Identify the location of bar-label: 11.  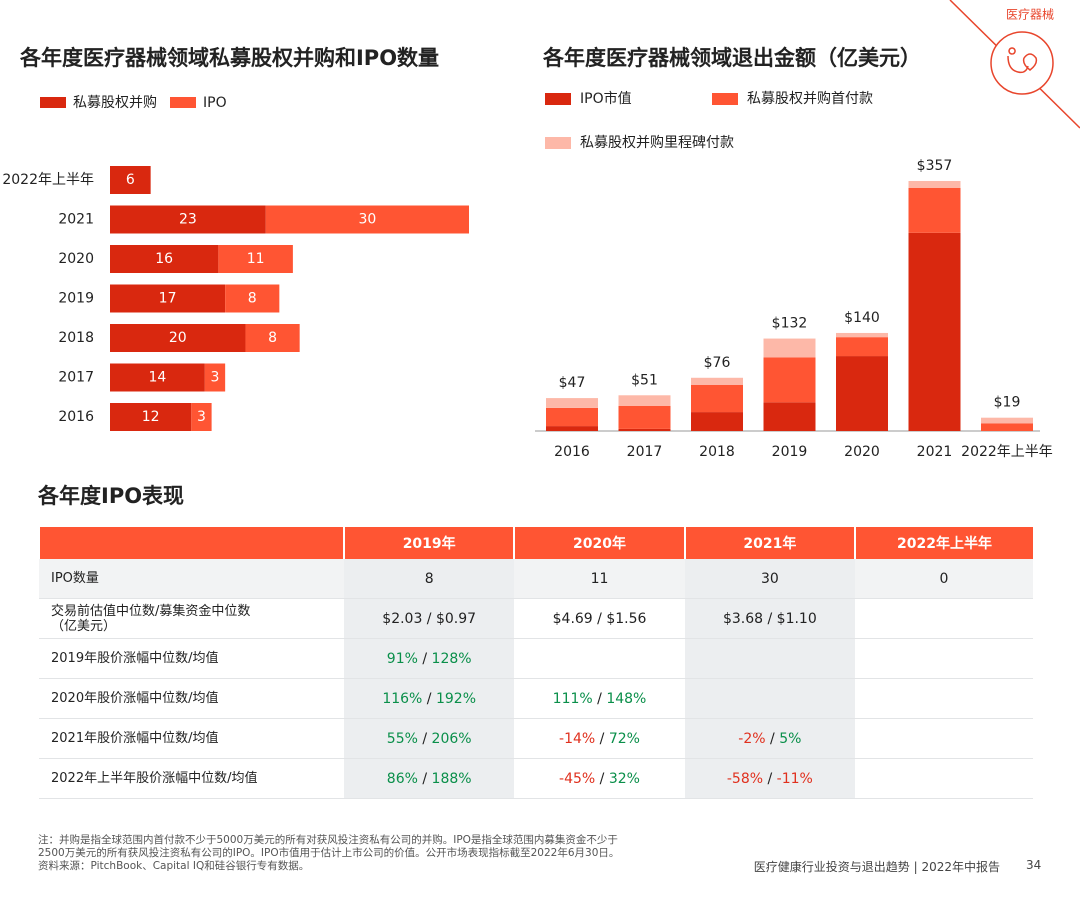
(256, 259).